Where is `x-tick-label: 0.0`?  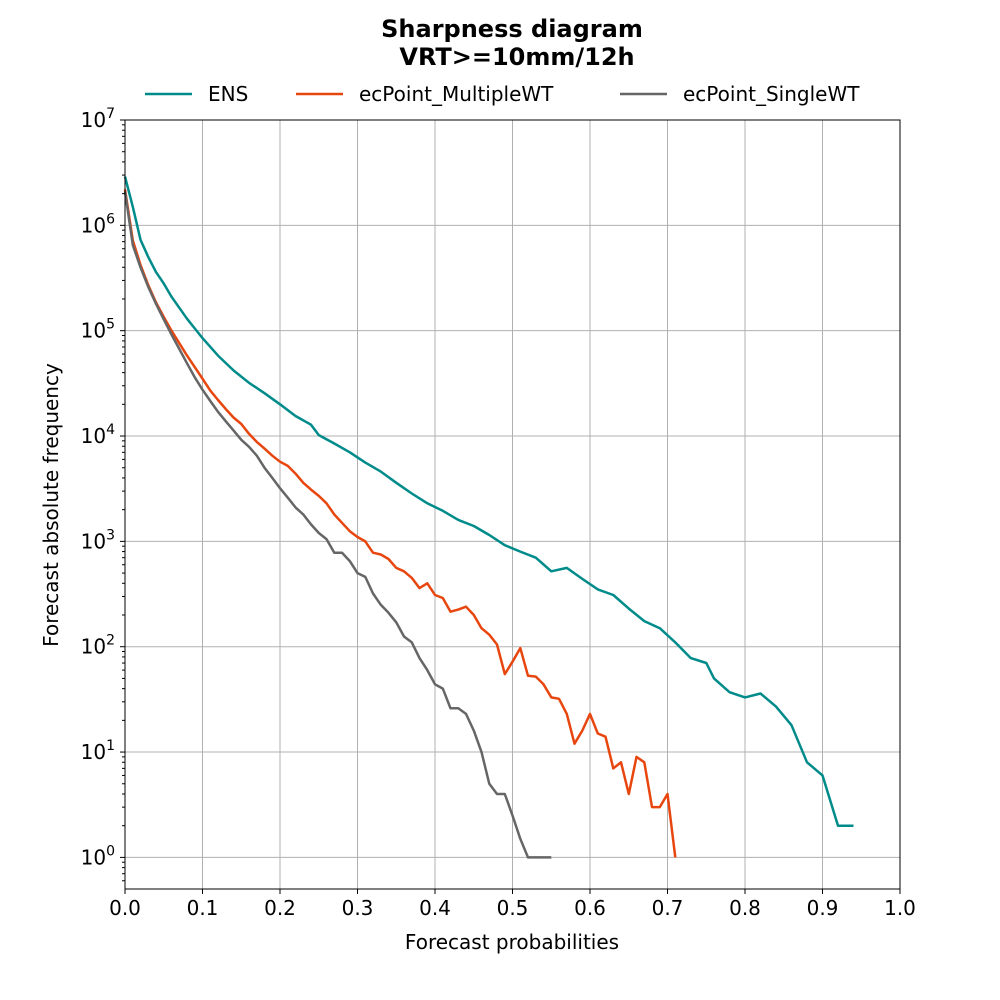
x-tick-label: 0.0 is located at coordinates (125, 908).